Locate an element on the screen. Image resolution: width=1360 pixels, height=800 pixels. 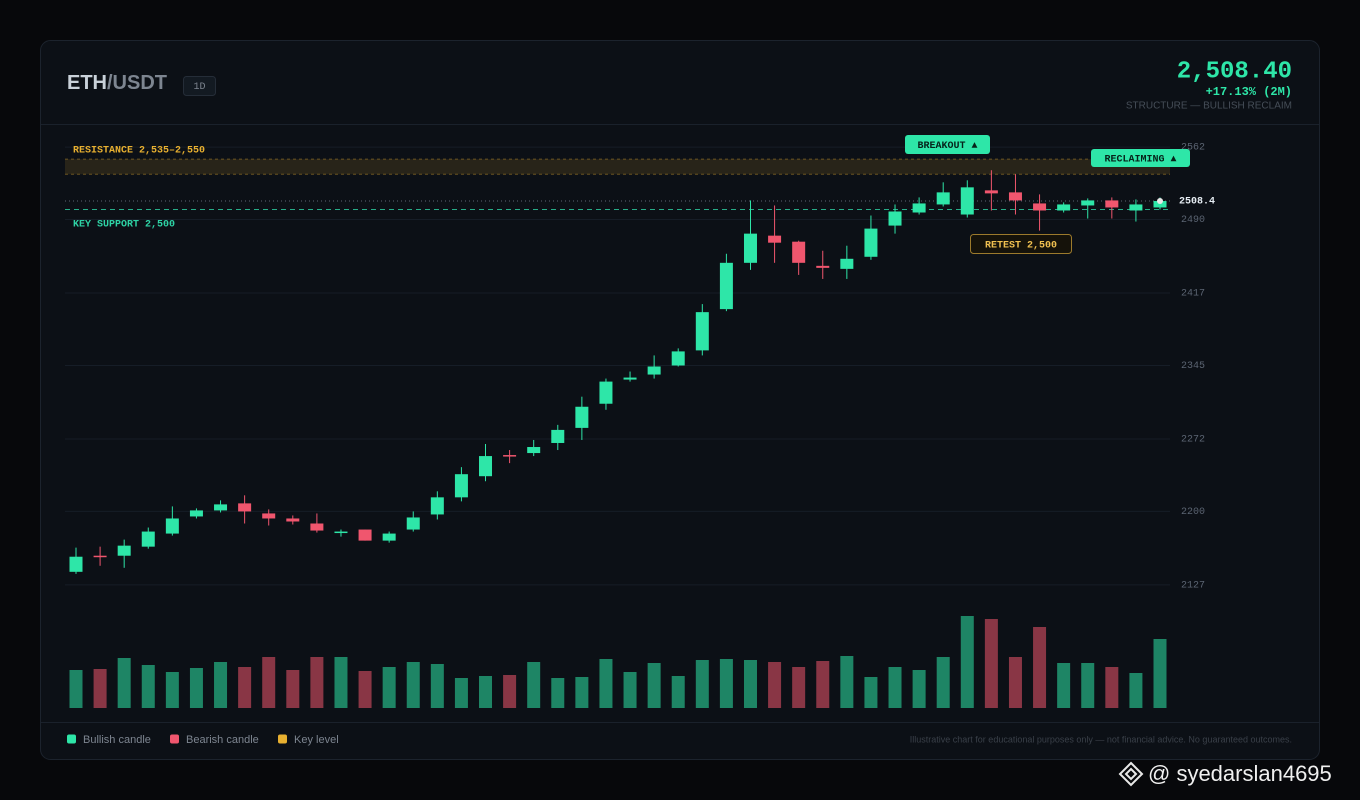
base: ETH is located at coordinates (87, 83).